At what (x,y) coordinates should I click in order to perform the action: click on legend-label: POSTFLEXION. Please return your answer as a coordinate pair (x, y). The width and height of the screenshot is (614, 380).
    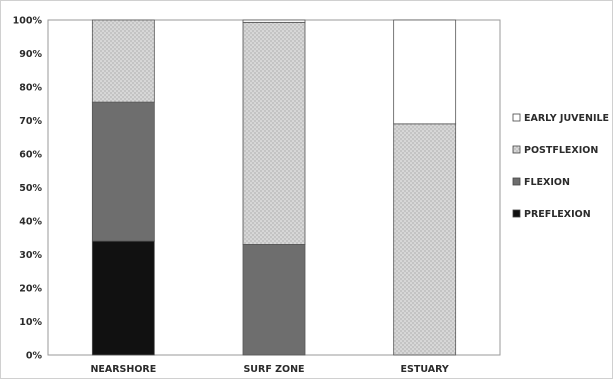
    Looking at the image, I should click on (561, 150).